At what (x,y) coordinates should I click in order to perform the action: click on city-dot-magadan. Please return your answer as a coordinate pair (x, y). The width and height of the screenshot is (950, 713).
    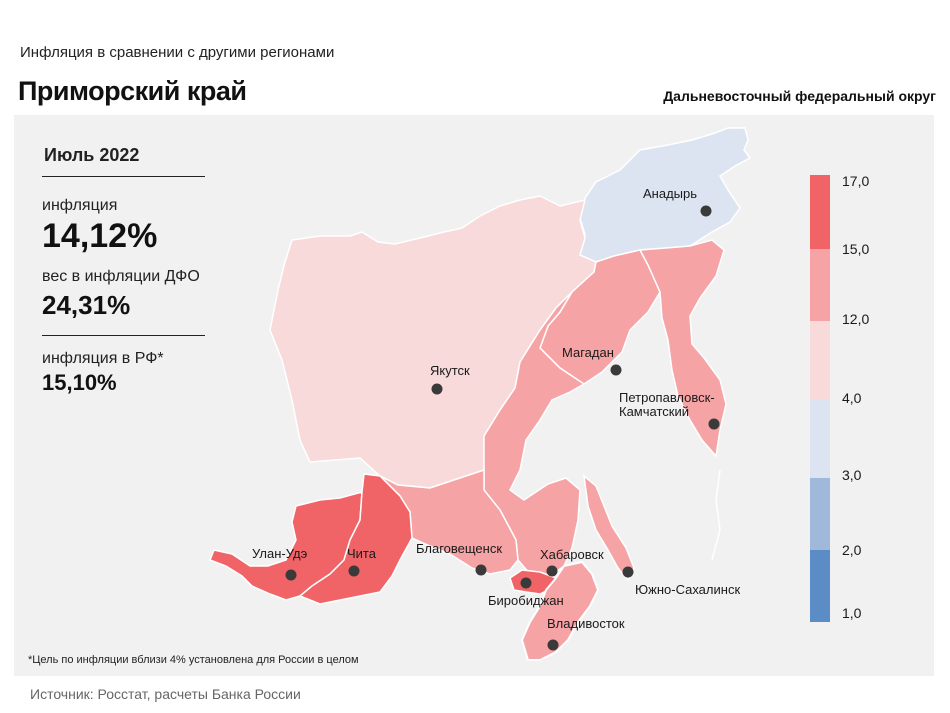
    Looking at the image, I should click on (616, 370).